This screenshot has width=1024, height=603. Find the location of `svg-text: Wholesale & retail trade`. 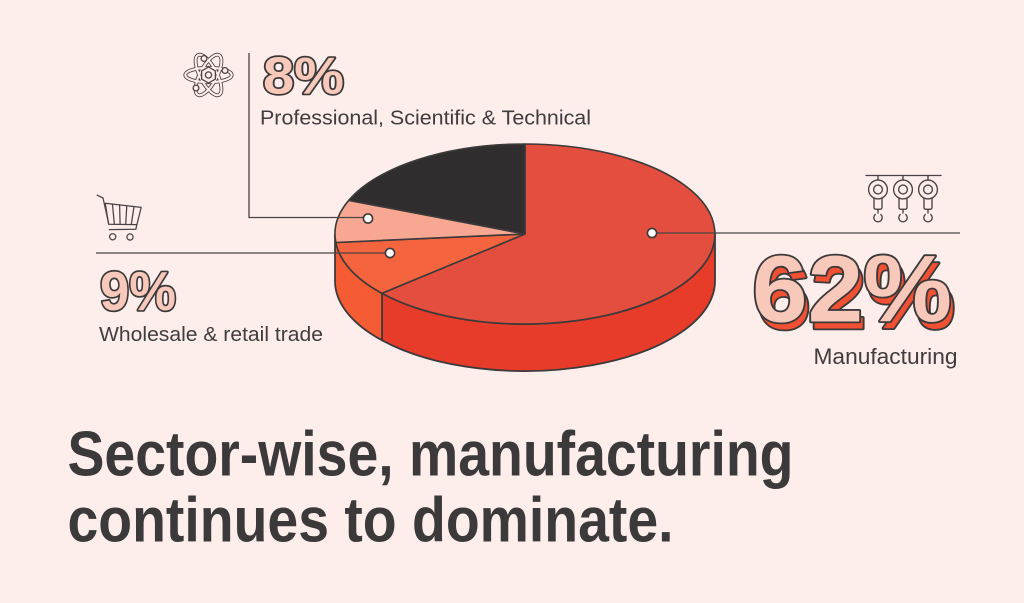

svg-text: Wholesale & retail trade is located at coordinates (211, 335).